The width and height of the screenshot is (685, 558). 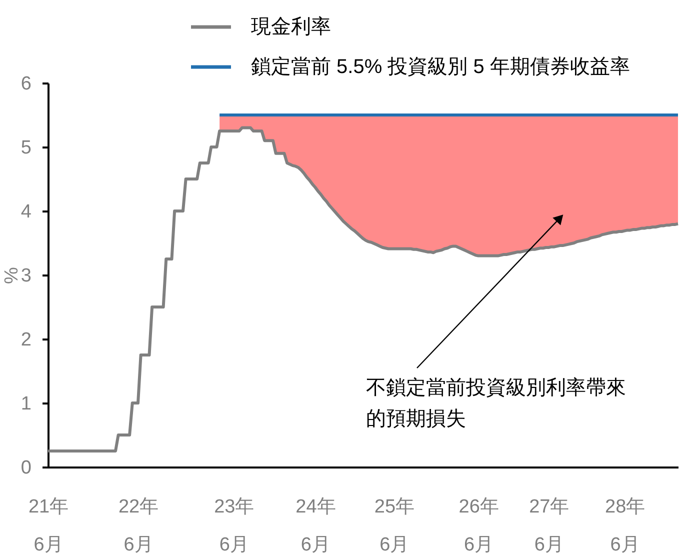 What do you see at coordinates (394, 526) in the screenshot?
I see `x-tick-label: 25年 6月` at bounding box center [394, 526].